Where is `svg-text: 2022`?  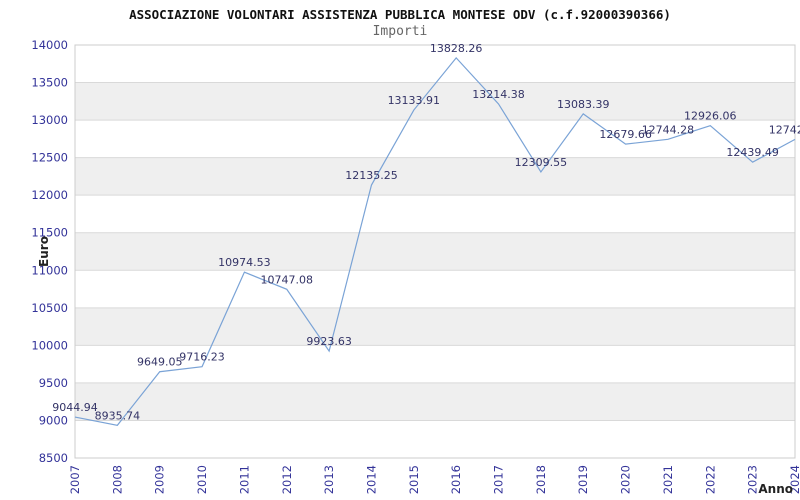
svg-text: 2022 is located at coordinates (710, 479).